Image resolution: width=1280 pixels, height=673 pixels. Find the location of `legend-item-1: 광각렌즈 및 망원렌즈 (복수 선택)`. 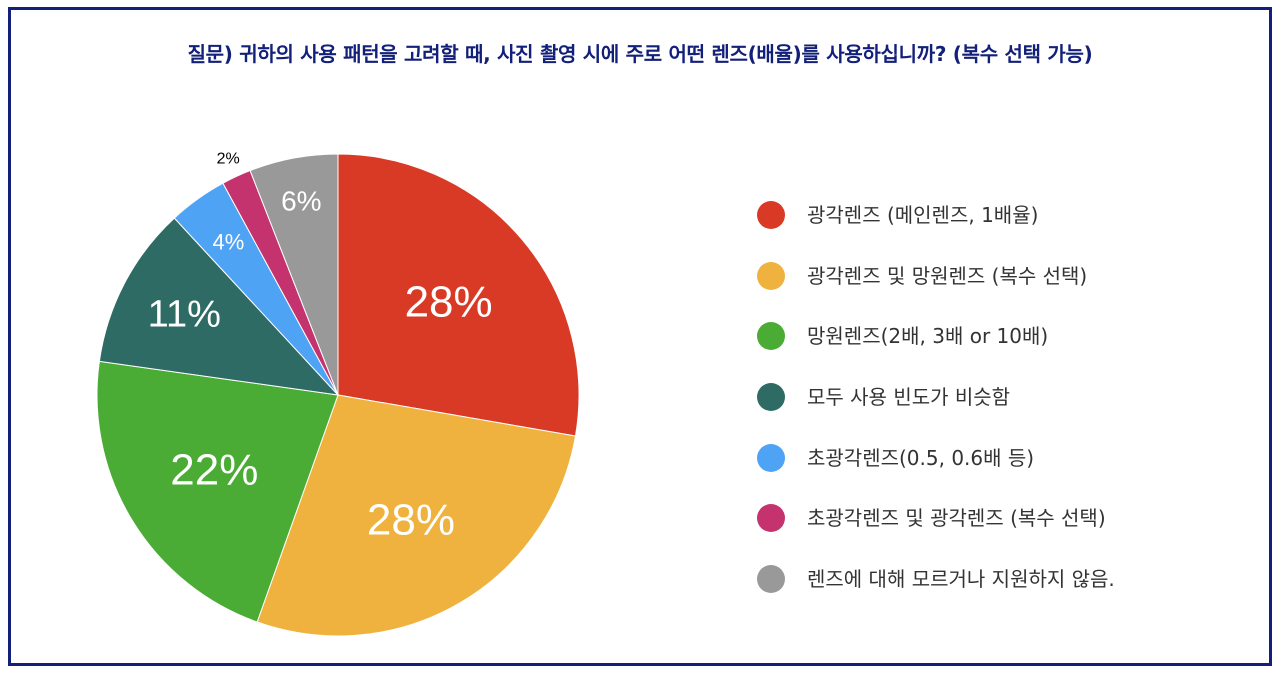

legend-item-1: 광각렌즈 및 망원렌즈 (복수 선택) is located at coordinates (1007, 288).